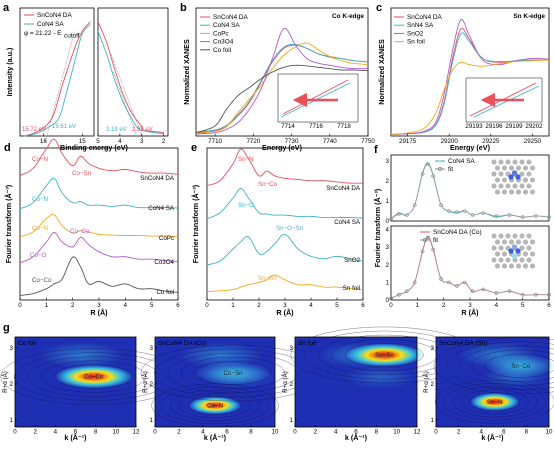 The height and width of the screenshot is (450, 554). What do you see at coordinates (57, 79) in the screenshot?
I see `panel-a-left-series-line` at bounding box center [57, 79].